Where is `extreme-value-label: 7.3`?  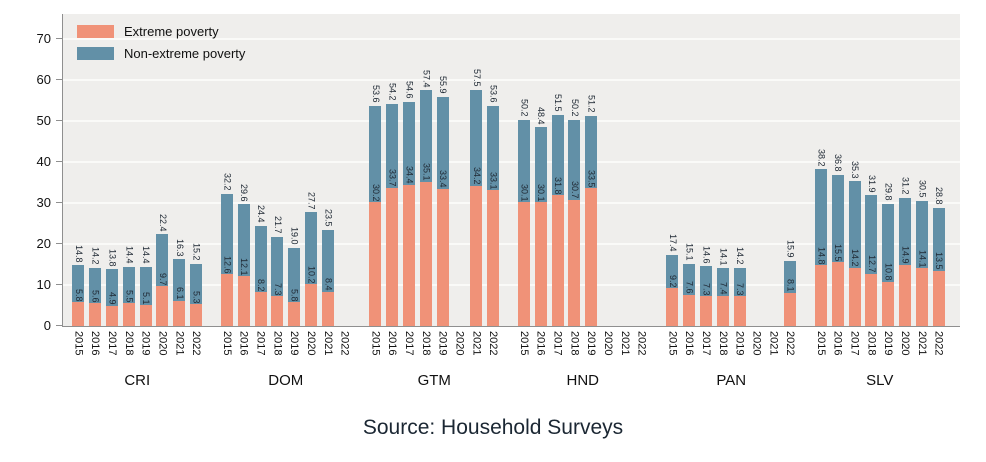
extreme-value-label: 7.3 is located at coordinates (706, 289).